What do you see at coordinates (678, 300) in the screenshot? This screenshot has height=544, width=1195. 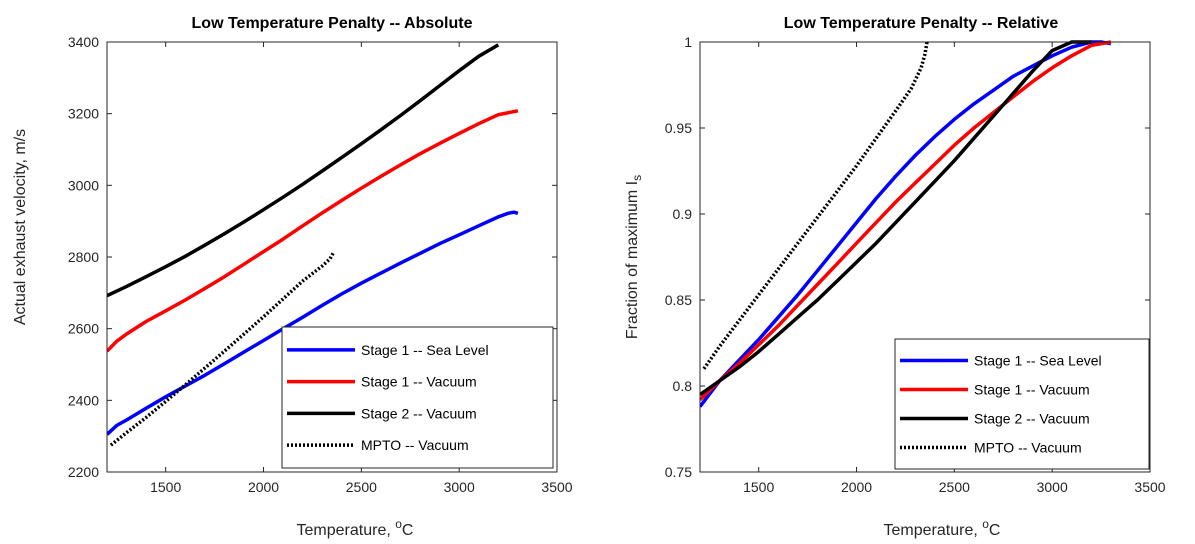 I see `y-tick-label: 0.85` at bounding box center [678, 300].